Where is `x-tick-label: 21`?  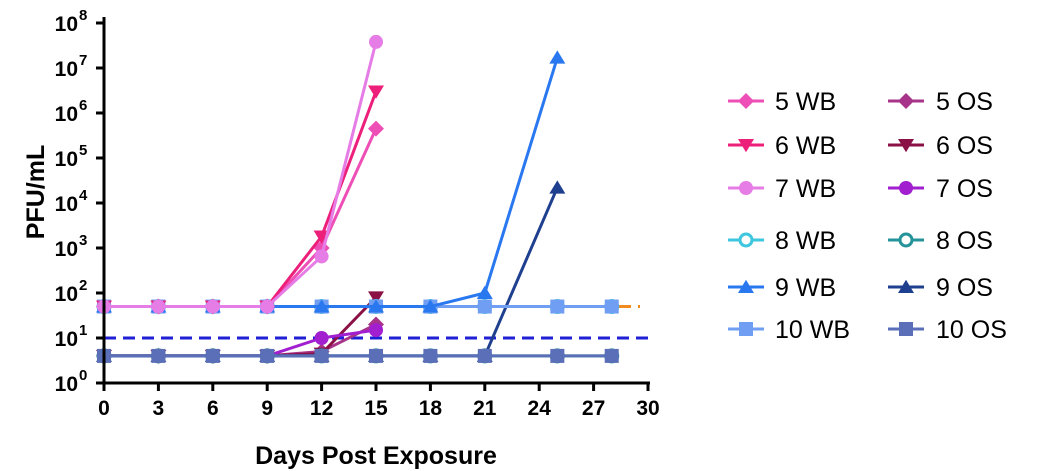
x-tick-label: 21 is located at coordinates (485, 408).